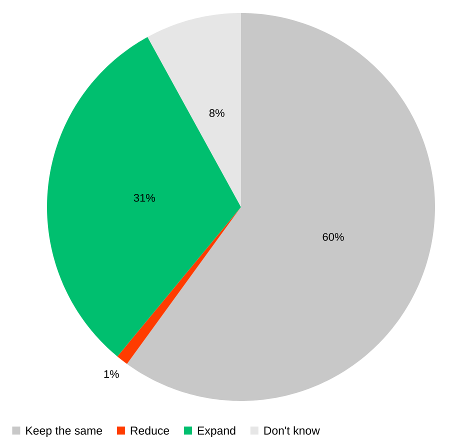 This screenshot has width=474, height=441. Describe the element at coordinates (64, 431) in the screenshot. I see `legend-label: Keep the same` at that location.